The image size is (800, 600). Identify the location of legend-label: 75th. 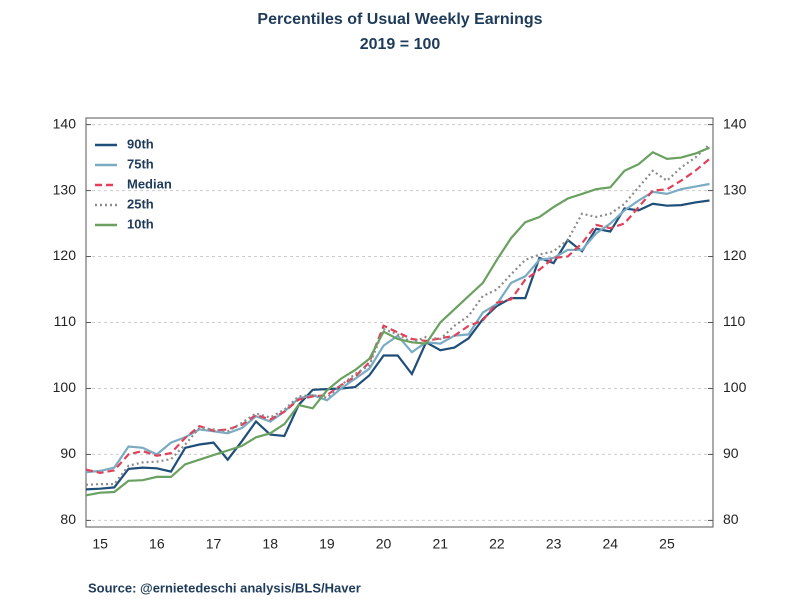
(140, 163).